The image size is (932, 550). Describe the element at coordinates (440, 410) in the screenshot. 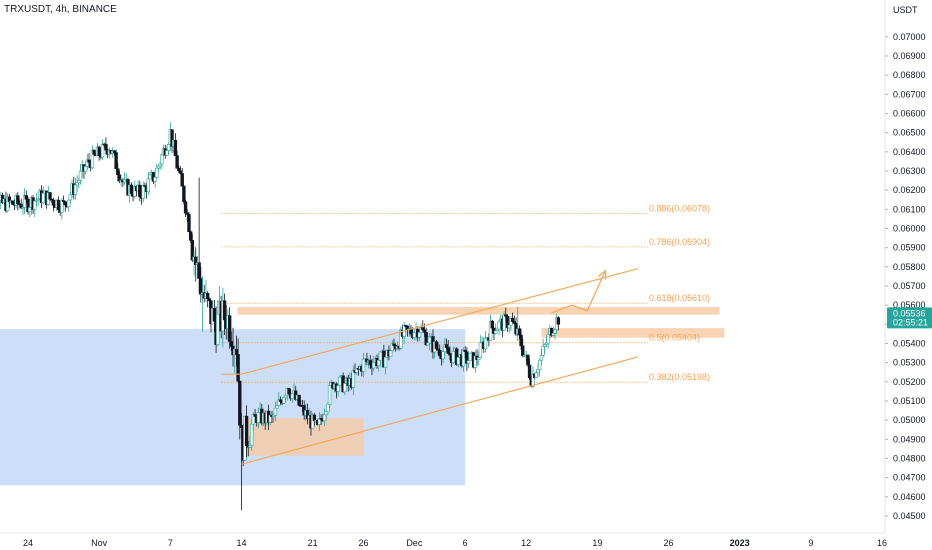

I see `channel-lower-line` at that location.